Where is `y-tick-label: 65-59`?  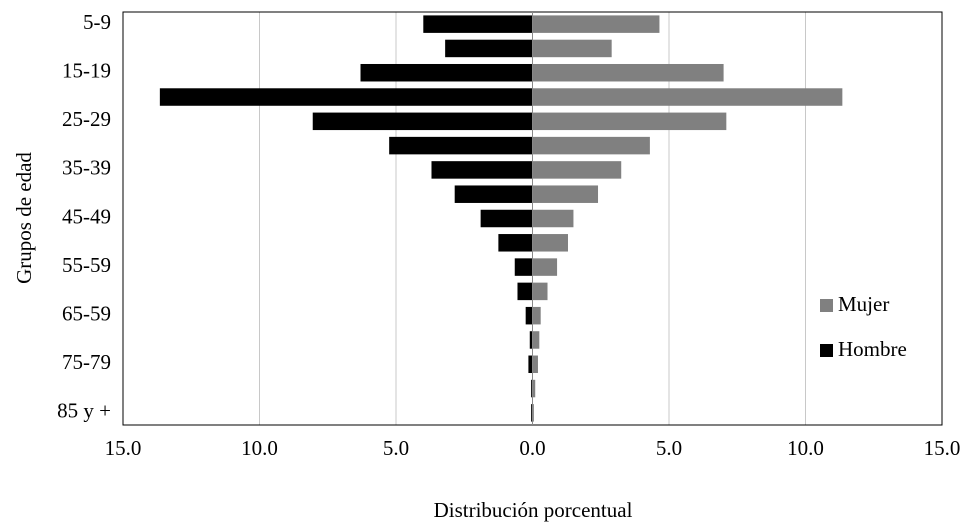 y-tick-label: 65-59 is located at coordinates (86, 313).